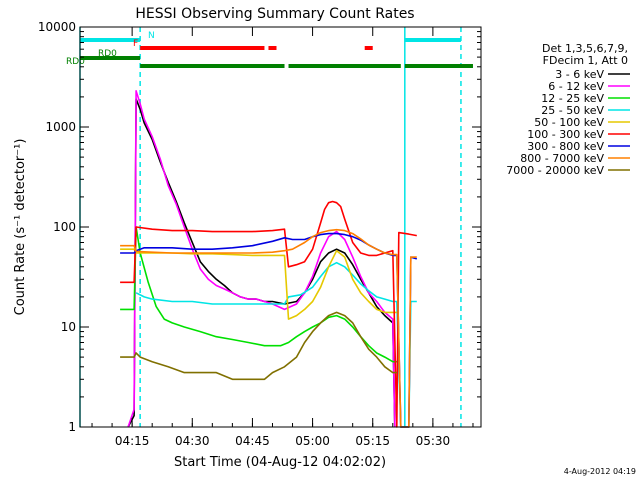 This screenshot has height=480, width=640. What do you see at coordinates (269, 49) in the screenshot?
I see `flag-bar-layer: NF RD0 RD0` at bounding box center [269, 49].